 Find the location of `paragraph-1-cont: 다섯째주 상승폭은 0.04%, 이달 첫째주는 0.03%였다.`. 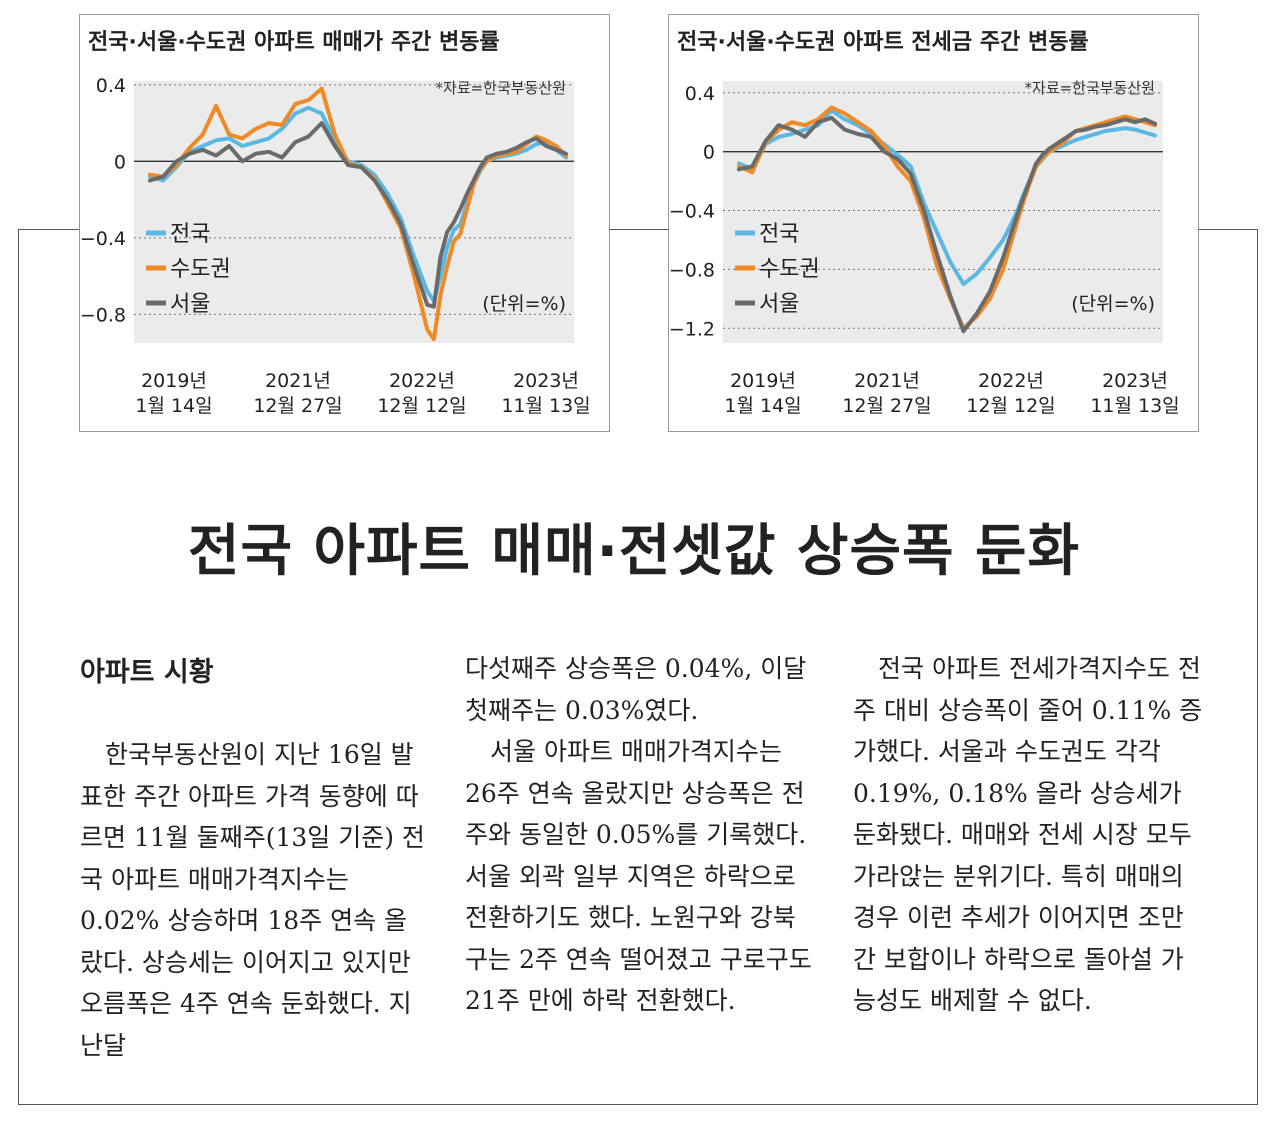

paragraph-1-cont: 다섯째주 상승폭은 0.04%, 이달 첫째주는 0.03%였다. is located at coordinates (640, 689).